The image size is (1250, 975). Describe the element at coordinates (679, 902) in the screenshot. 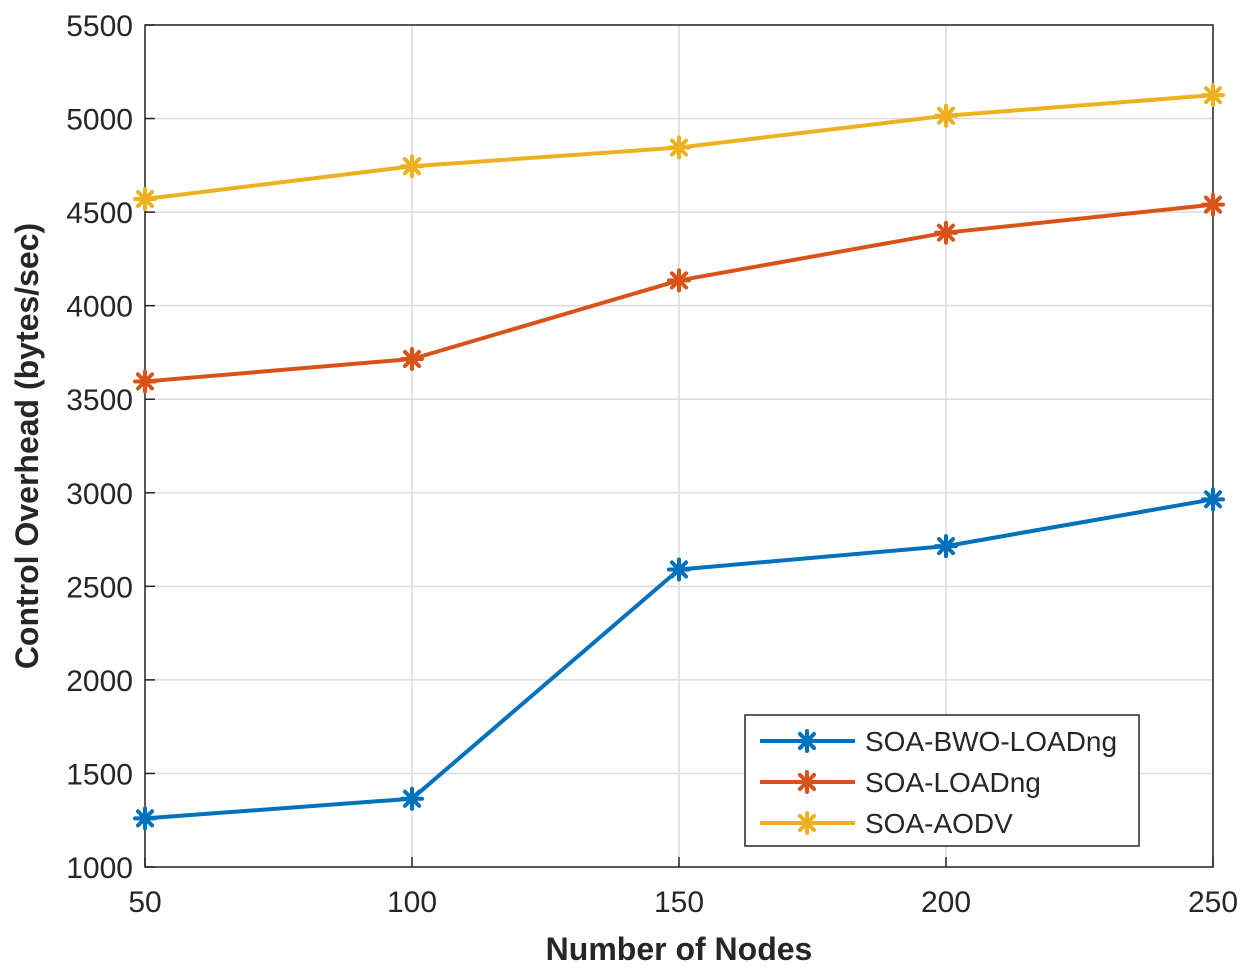

I see `x-tick-label: 150` at that location.